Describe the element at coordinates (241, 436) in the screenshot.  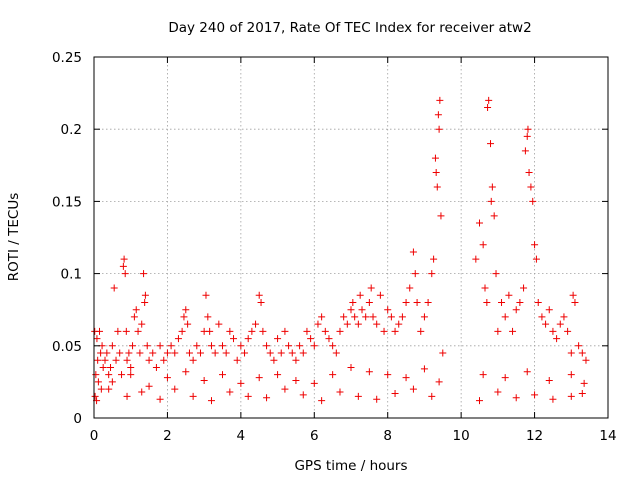
I see `x-tick-label: 4` at that location.